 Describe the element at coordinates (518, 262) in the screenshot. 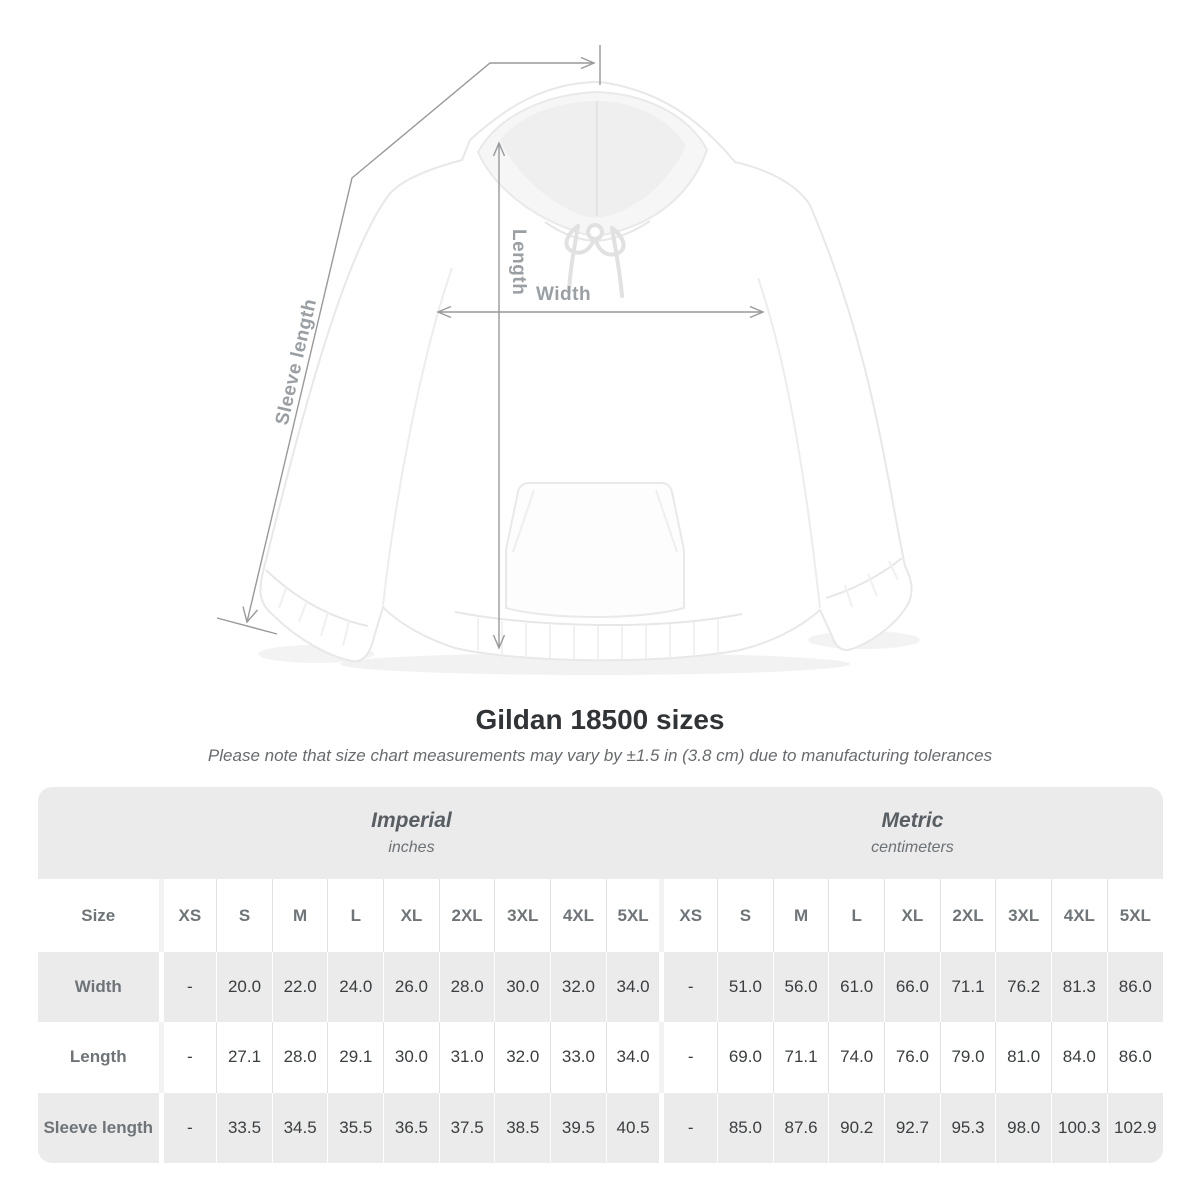

I see `length-dimension-label: Length` at that location.